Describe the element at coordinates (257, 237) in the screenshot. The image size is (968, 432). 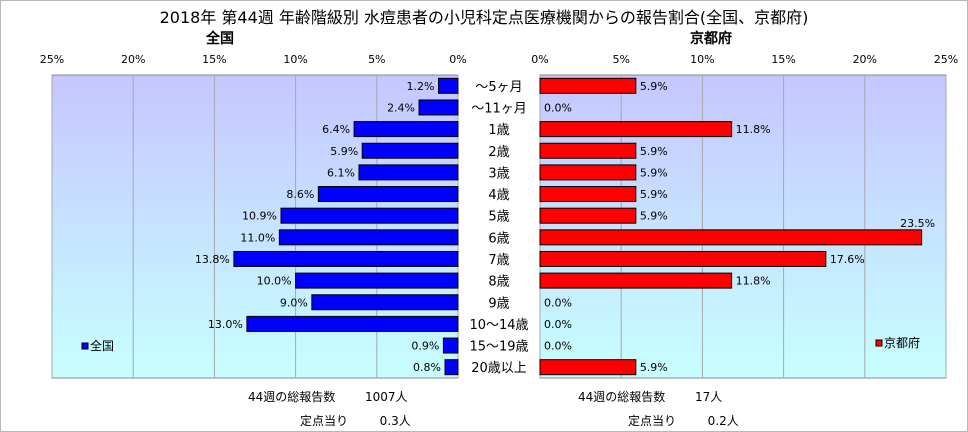
I see `left-value-label: 11.0%` at that location.